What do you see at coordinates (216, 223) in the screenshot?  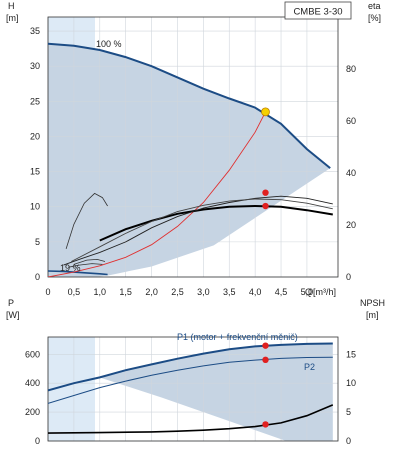 I see `efficiency-curve-total` at bounding box center [216, 223].